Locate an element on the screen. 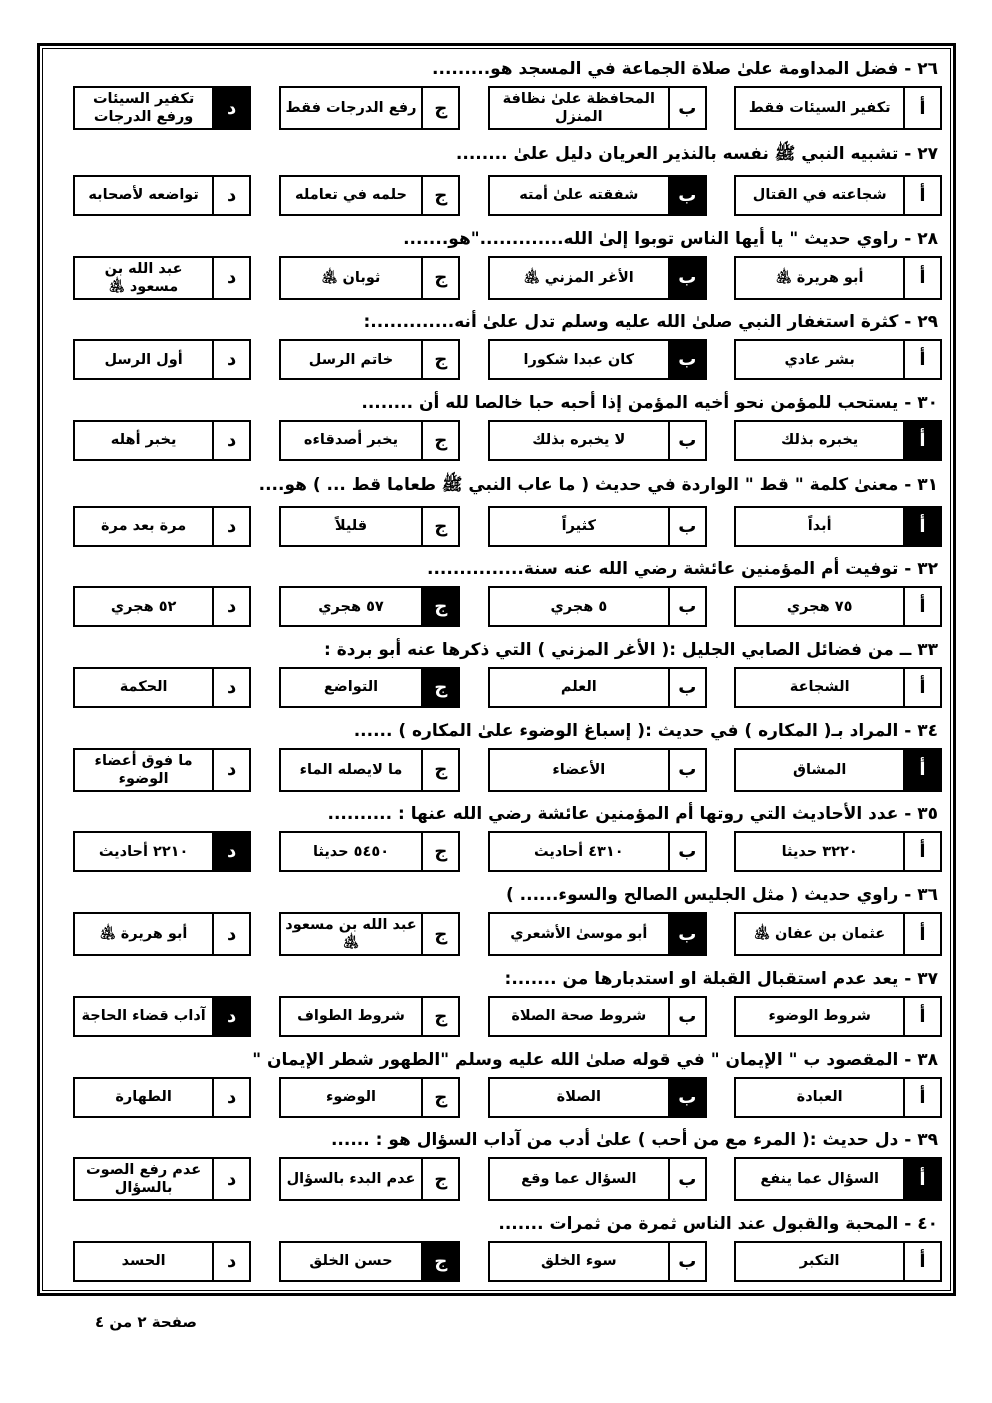  question-36-option-d: د أبو هريرة ﵁ is located at coordinates (162, 934).